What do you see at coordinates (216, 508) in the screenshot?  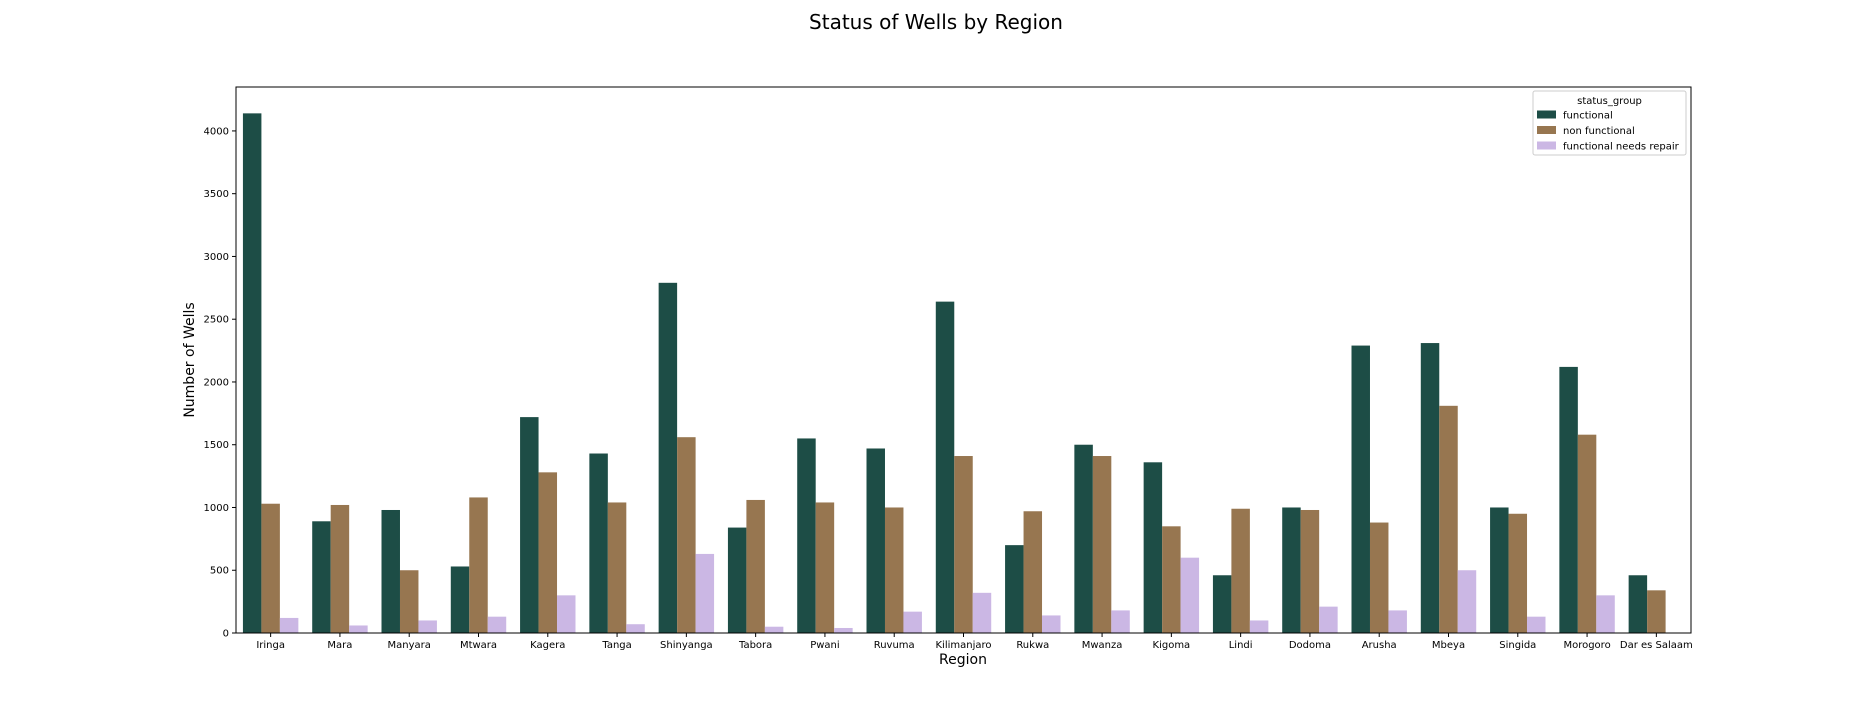 I see `y-tick-label: 1000` at bounding box center [216, 508].